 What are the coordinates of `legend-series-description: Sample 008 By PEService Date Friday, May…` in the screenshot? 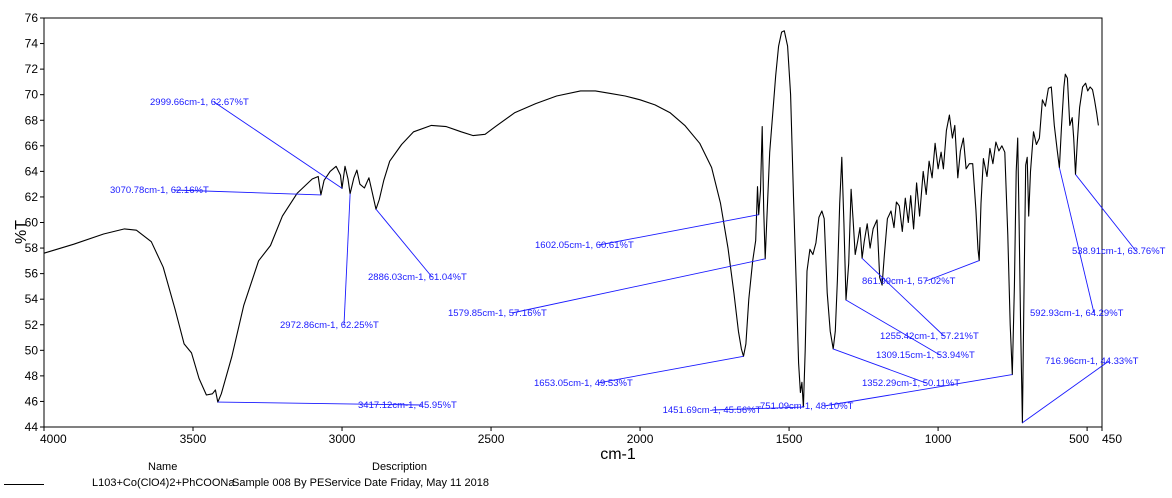 It's located at (360, 483).